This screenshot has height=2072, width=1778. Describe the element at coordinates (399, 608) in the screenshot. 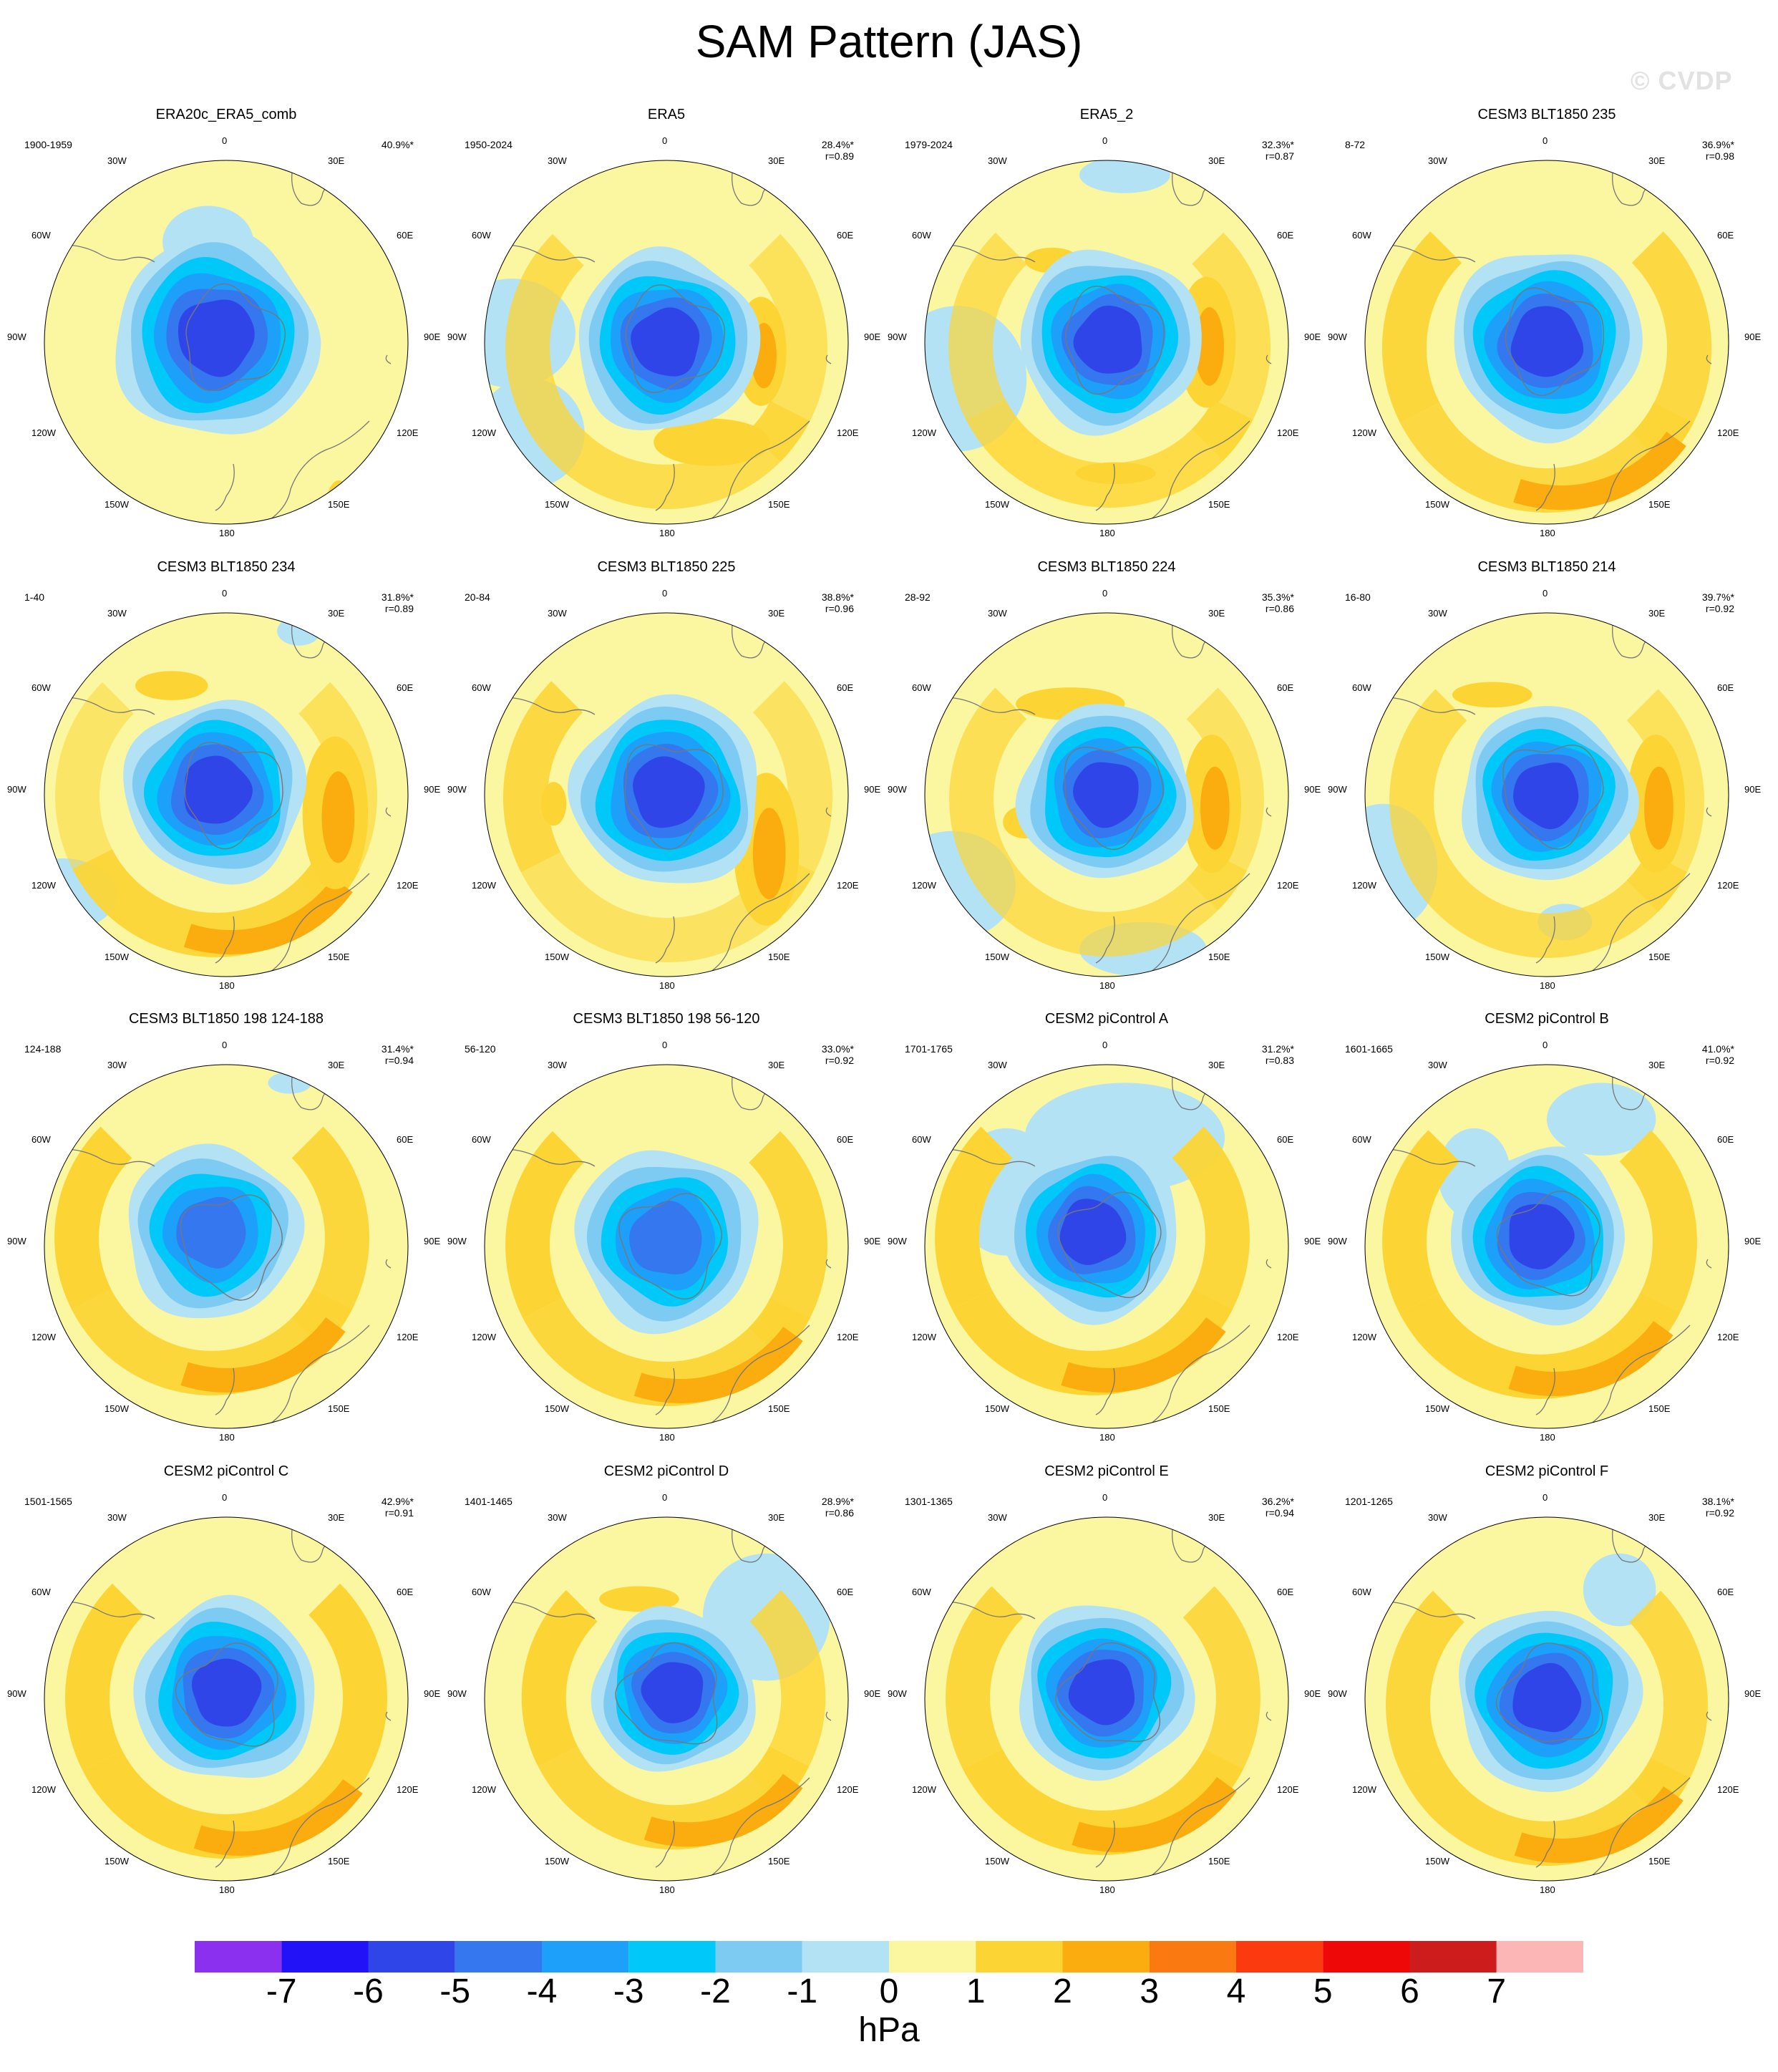

I see `panel-pattern-correlation: r=0.89` at that location.